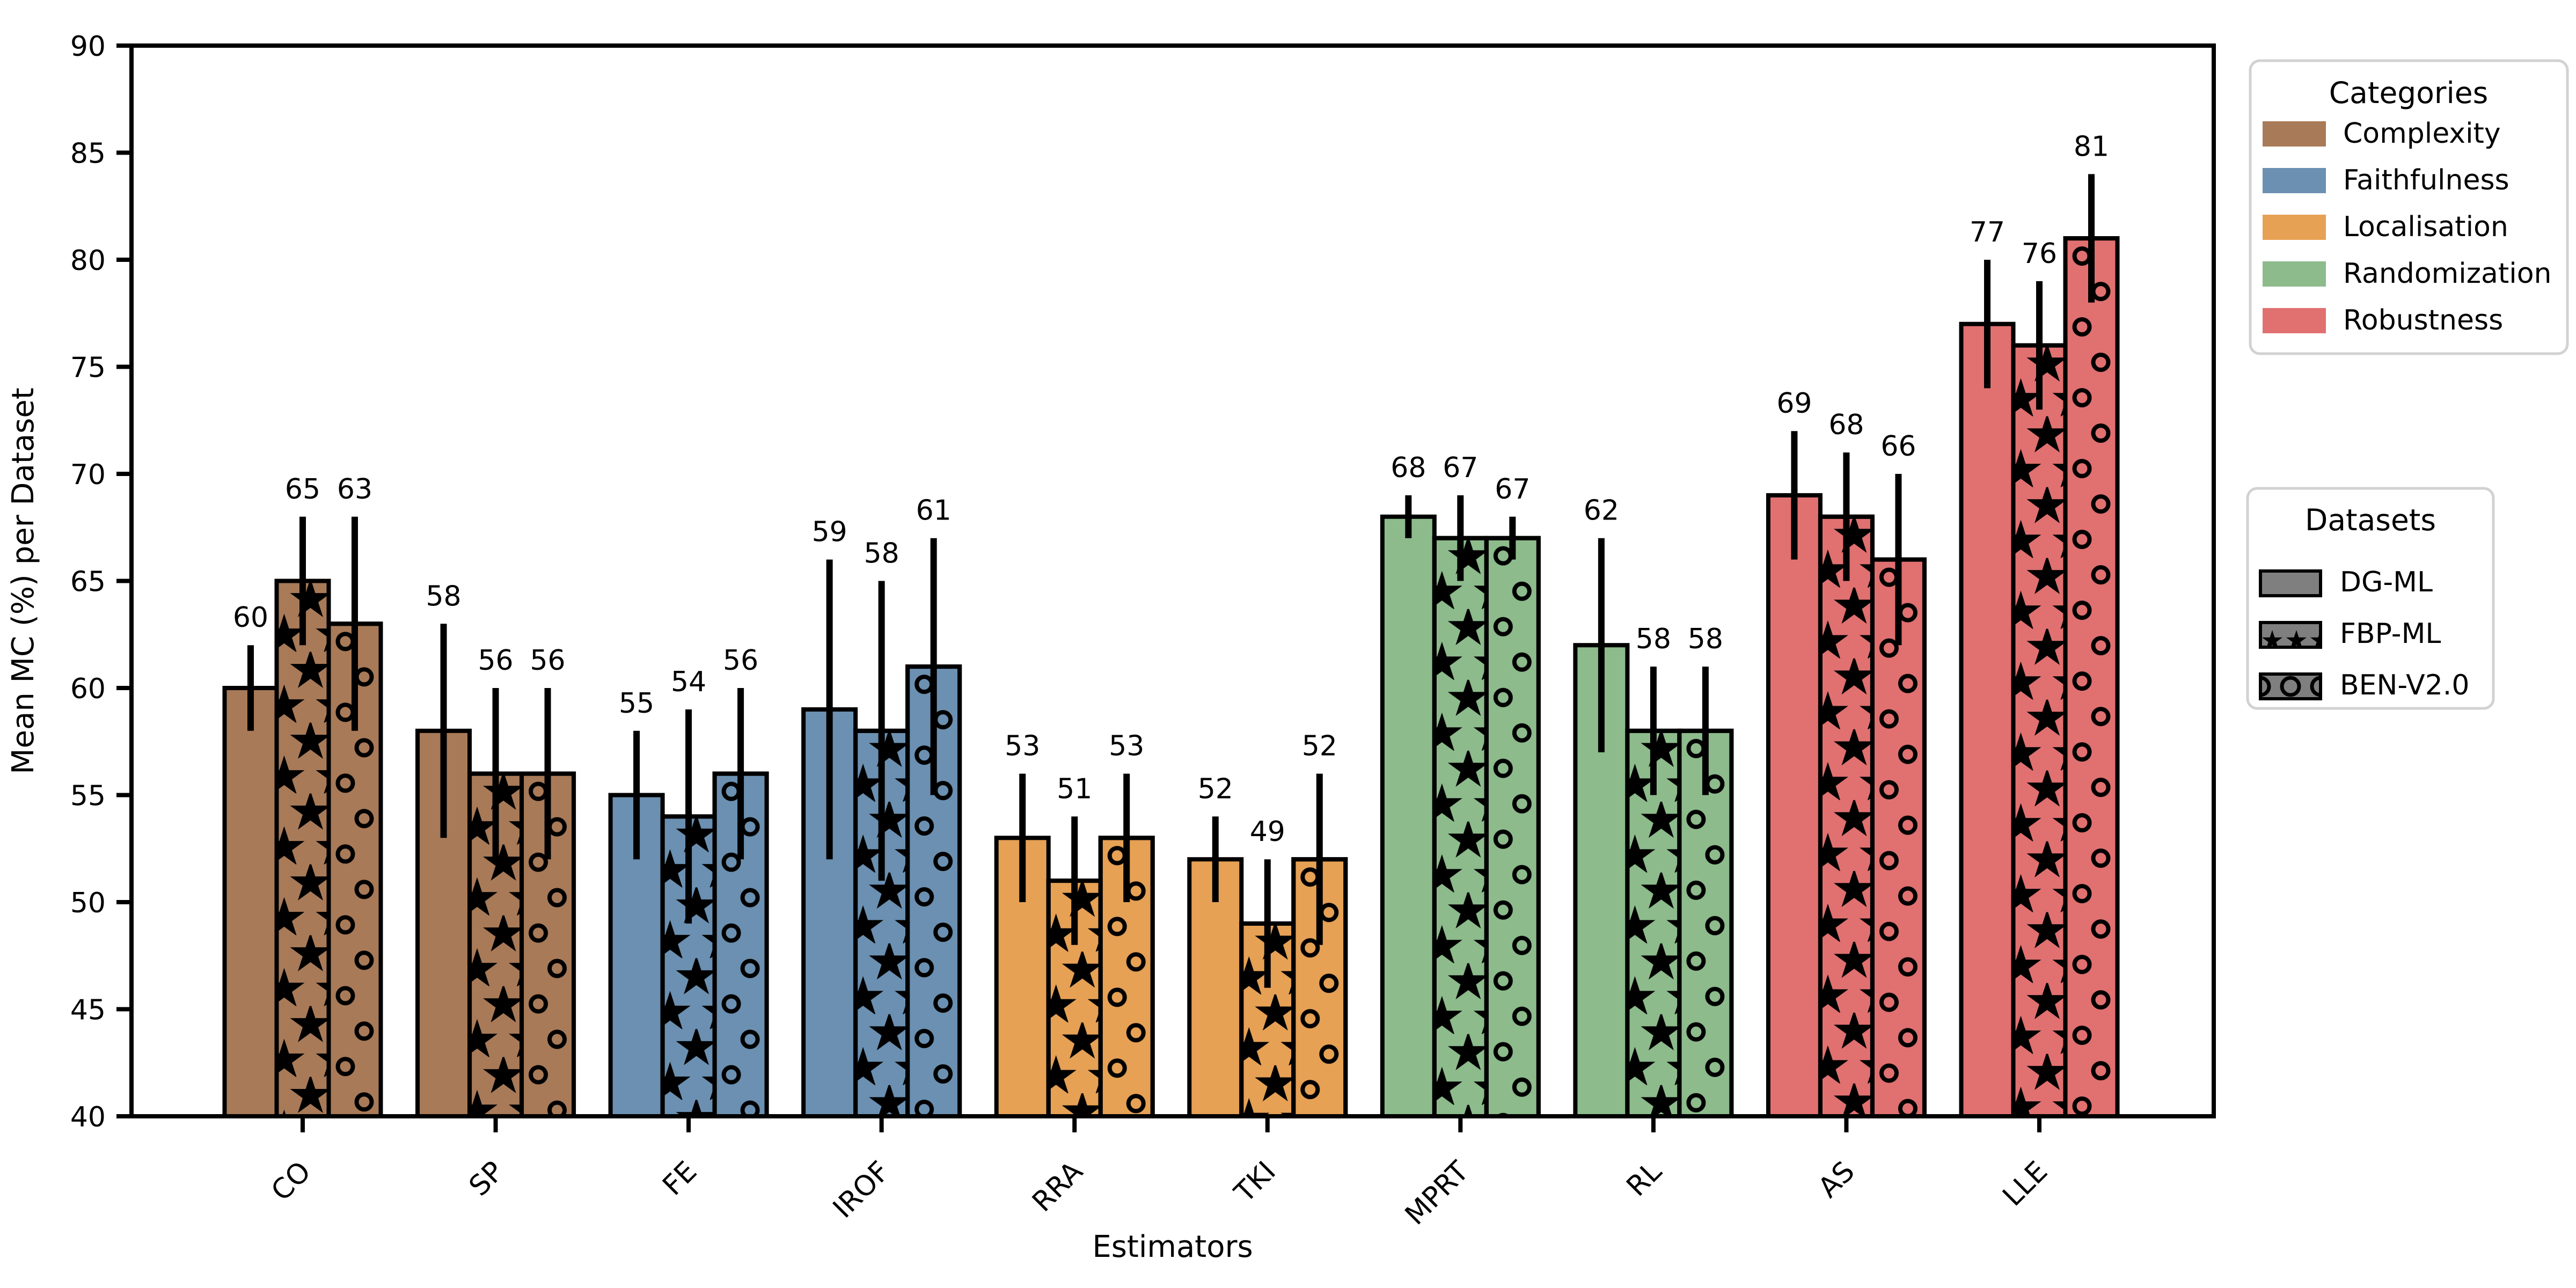  What do you see at coordinates (88, 796) in the screenshot?
I see `y-tick-label: 55` at bounding box center [88, 796].